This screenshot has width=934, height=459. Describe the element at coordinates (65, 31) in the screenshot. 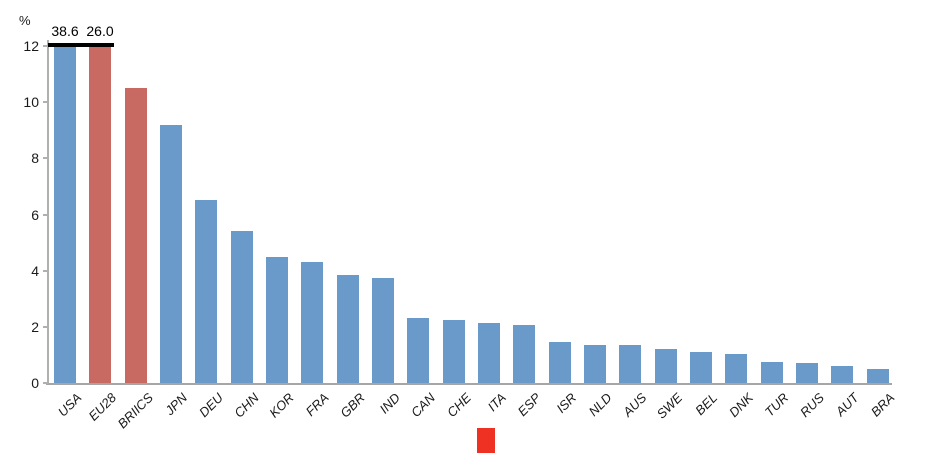

I see `truncated-value-label-USA: 38.6` at that location.